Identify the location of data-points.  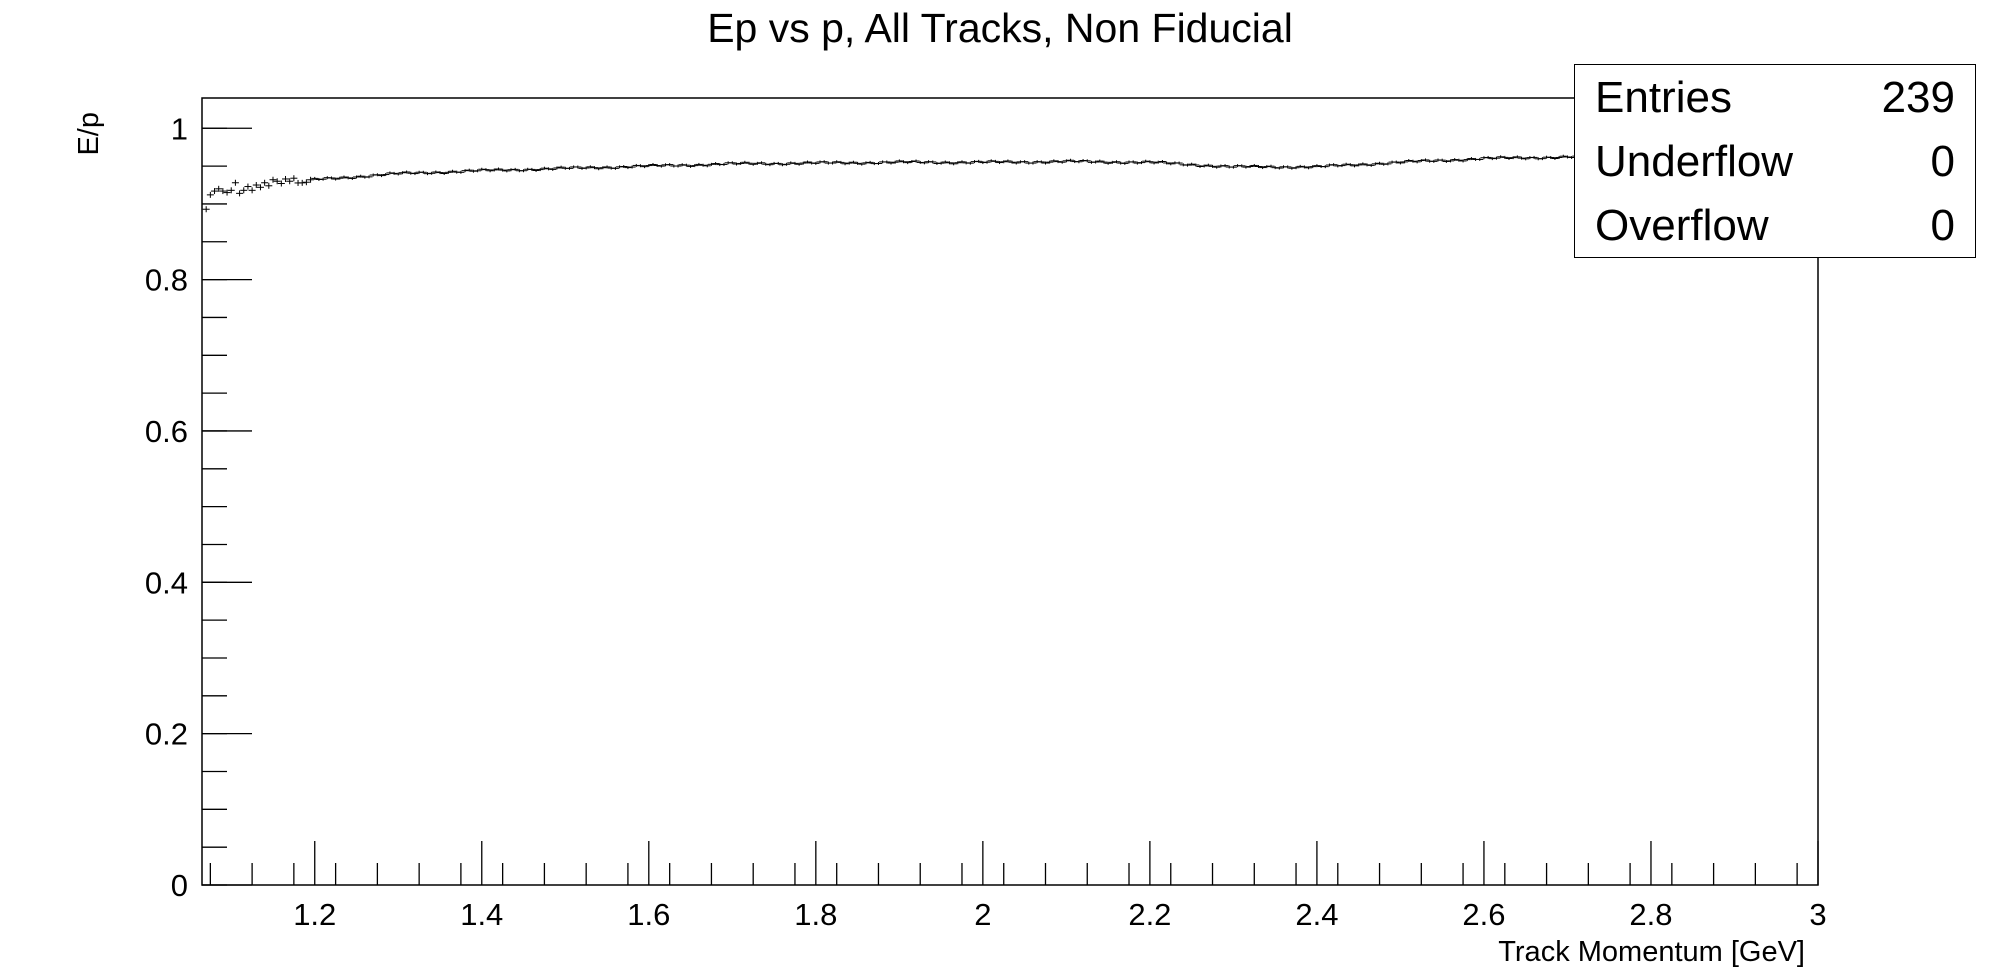
(918, 183).